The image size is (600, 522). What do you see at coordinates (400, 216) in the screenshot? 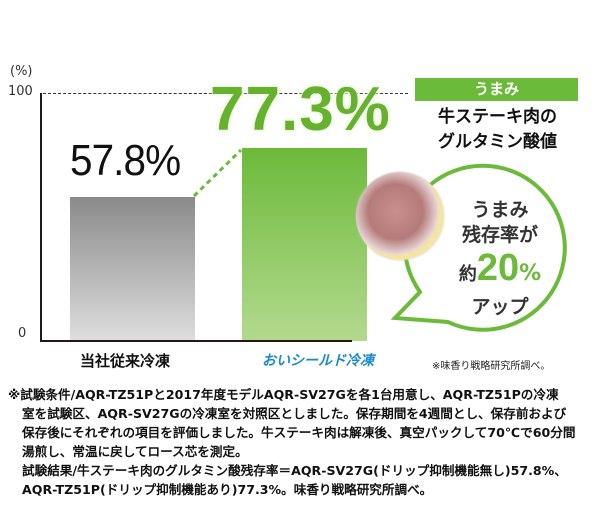
I see `steak-image` at bounding box center [400, 216].